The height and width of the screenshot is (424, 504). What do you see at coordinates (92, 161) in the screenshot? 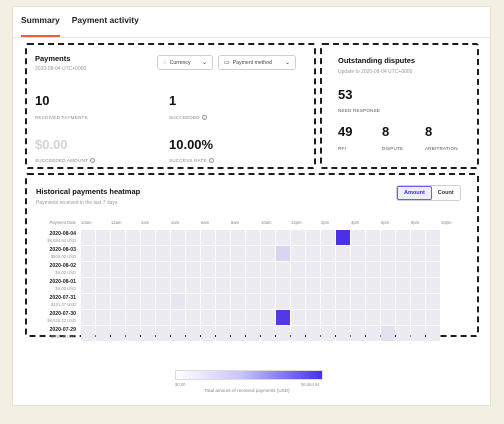
I see `info-icon: i` at bounding box center [92, 161].